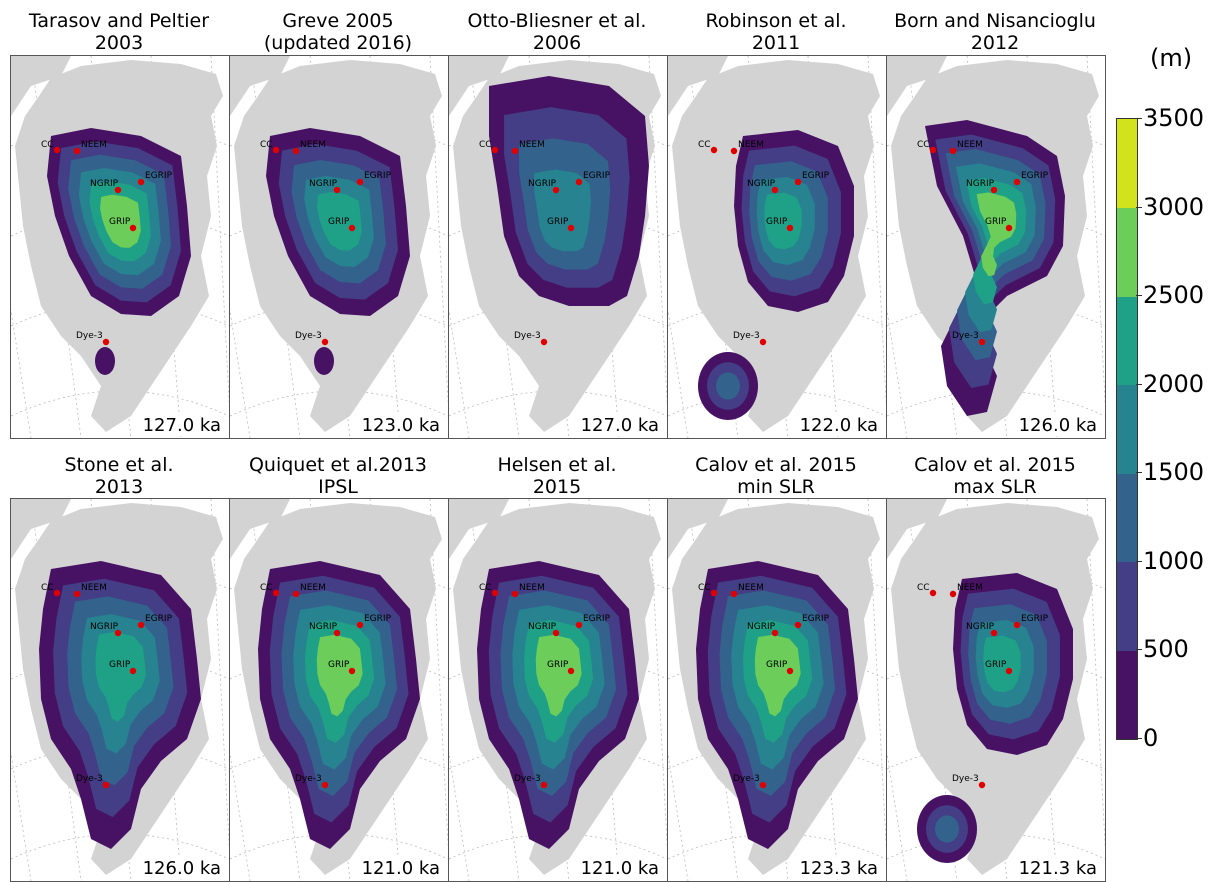 The width and height of the screenshot is (1210, 882). I want to click on panel-title-line-2: IPSL, so click(338, 487).